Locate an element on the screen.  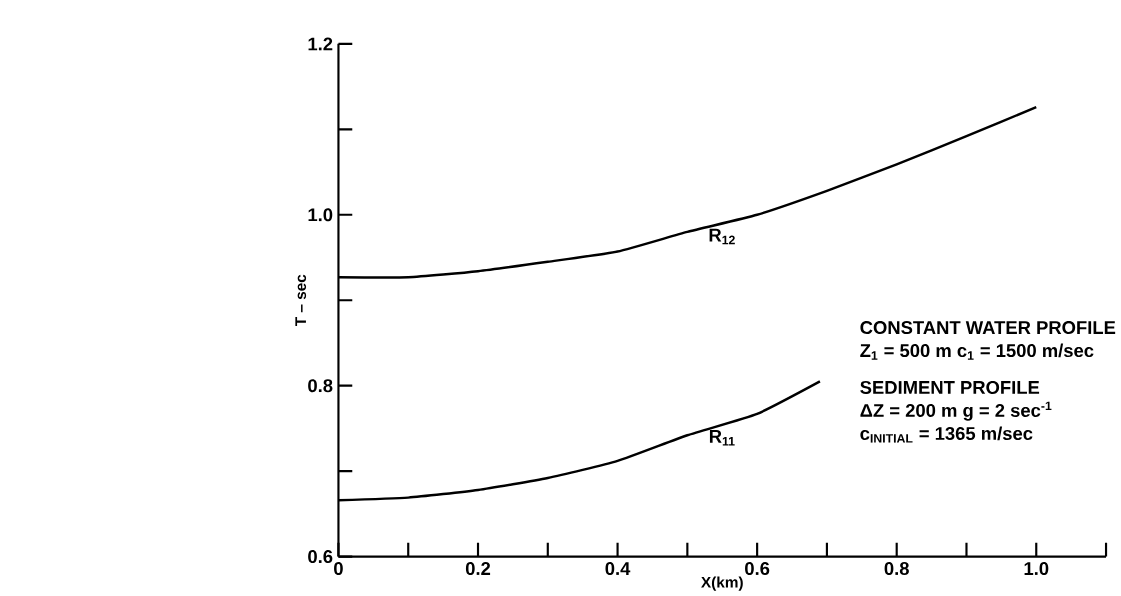
x-tick-label: 1.0 is located at coordinates (1036, 569).